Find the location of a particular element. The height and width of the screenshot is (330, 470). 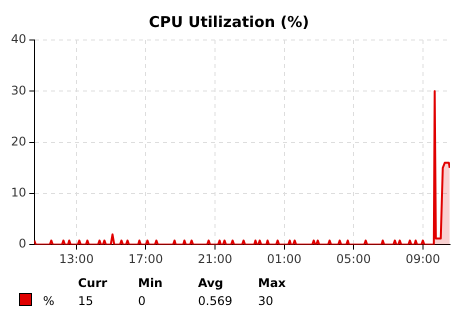

x-tick-label: 01:00 is located at coordinates (284, 259).